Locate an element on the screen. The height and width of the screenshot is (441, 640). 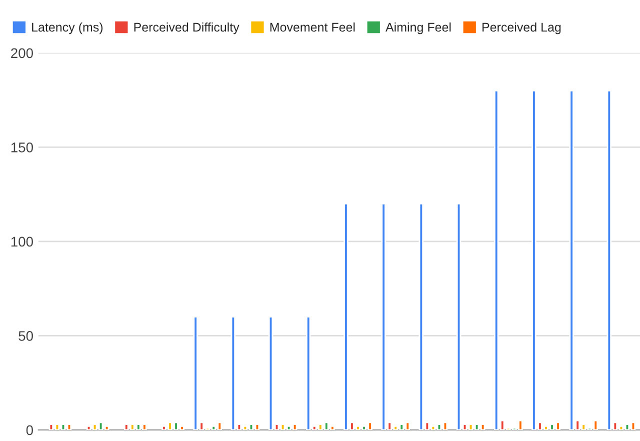
y-tick-label: 150 is located at coordinates (22, 147).